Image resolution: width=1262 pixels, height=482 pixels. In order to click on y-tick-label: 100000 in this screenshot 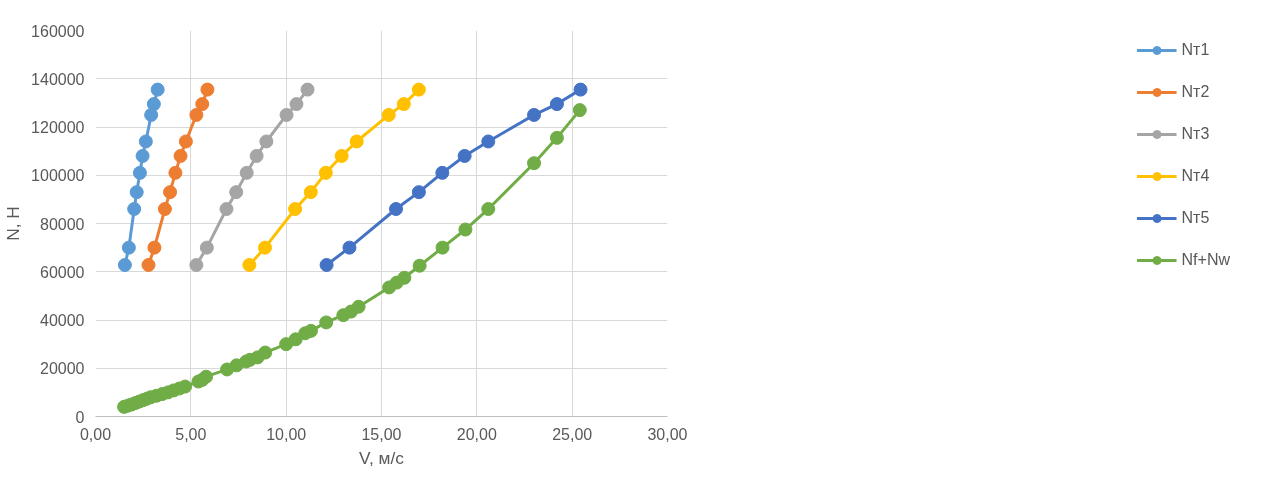, I will do `click(58, 176)`.